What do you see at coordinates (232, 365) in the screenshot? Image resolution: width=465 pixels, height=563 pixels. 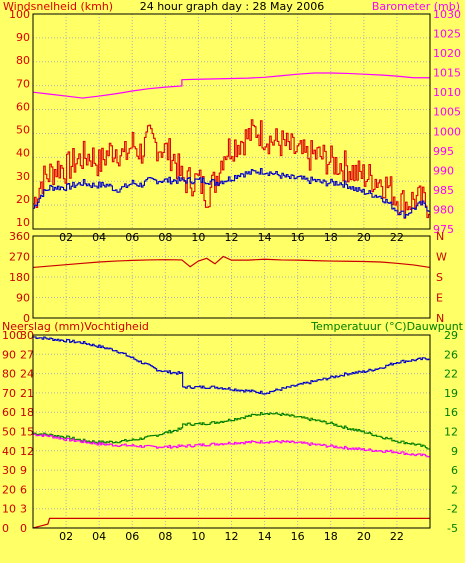 I see `series-humidity` at bounding box center [232, 365].